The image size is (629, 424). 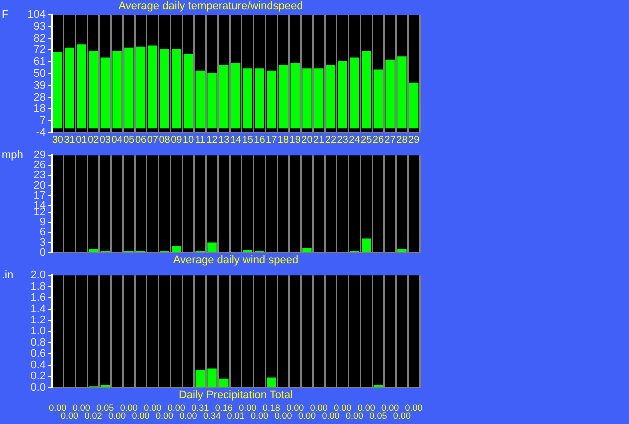 What do you see at coordinates (40, 86) in the screenshot?
I see `y-tick-label: 39` at bounding box center [40, 86].